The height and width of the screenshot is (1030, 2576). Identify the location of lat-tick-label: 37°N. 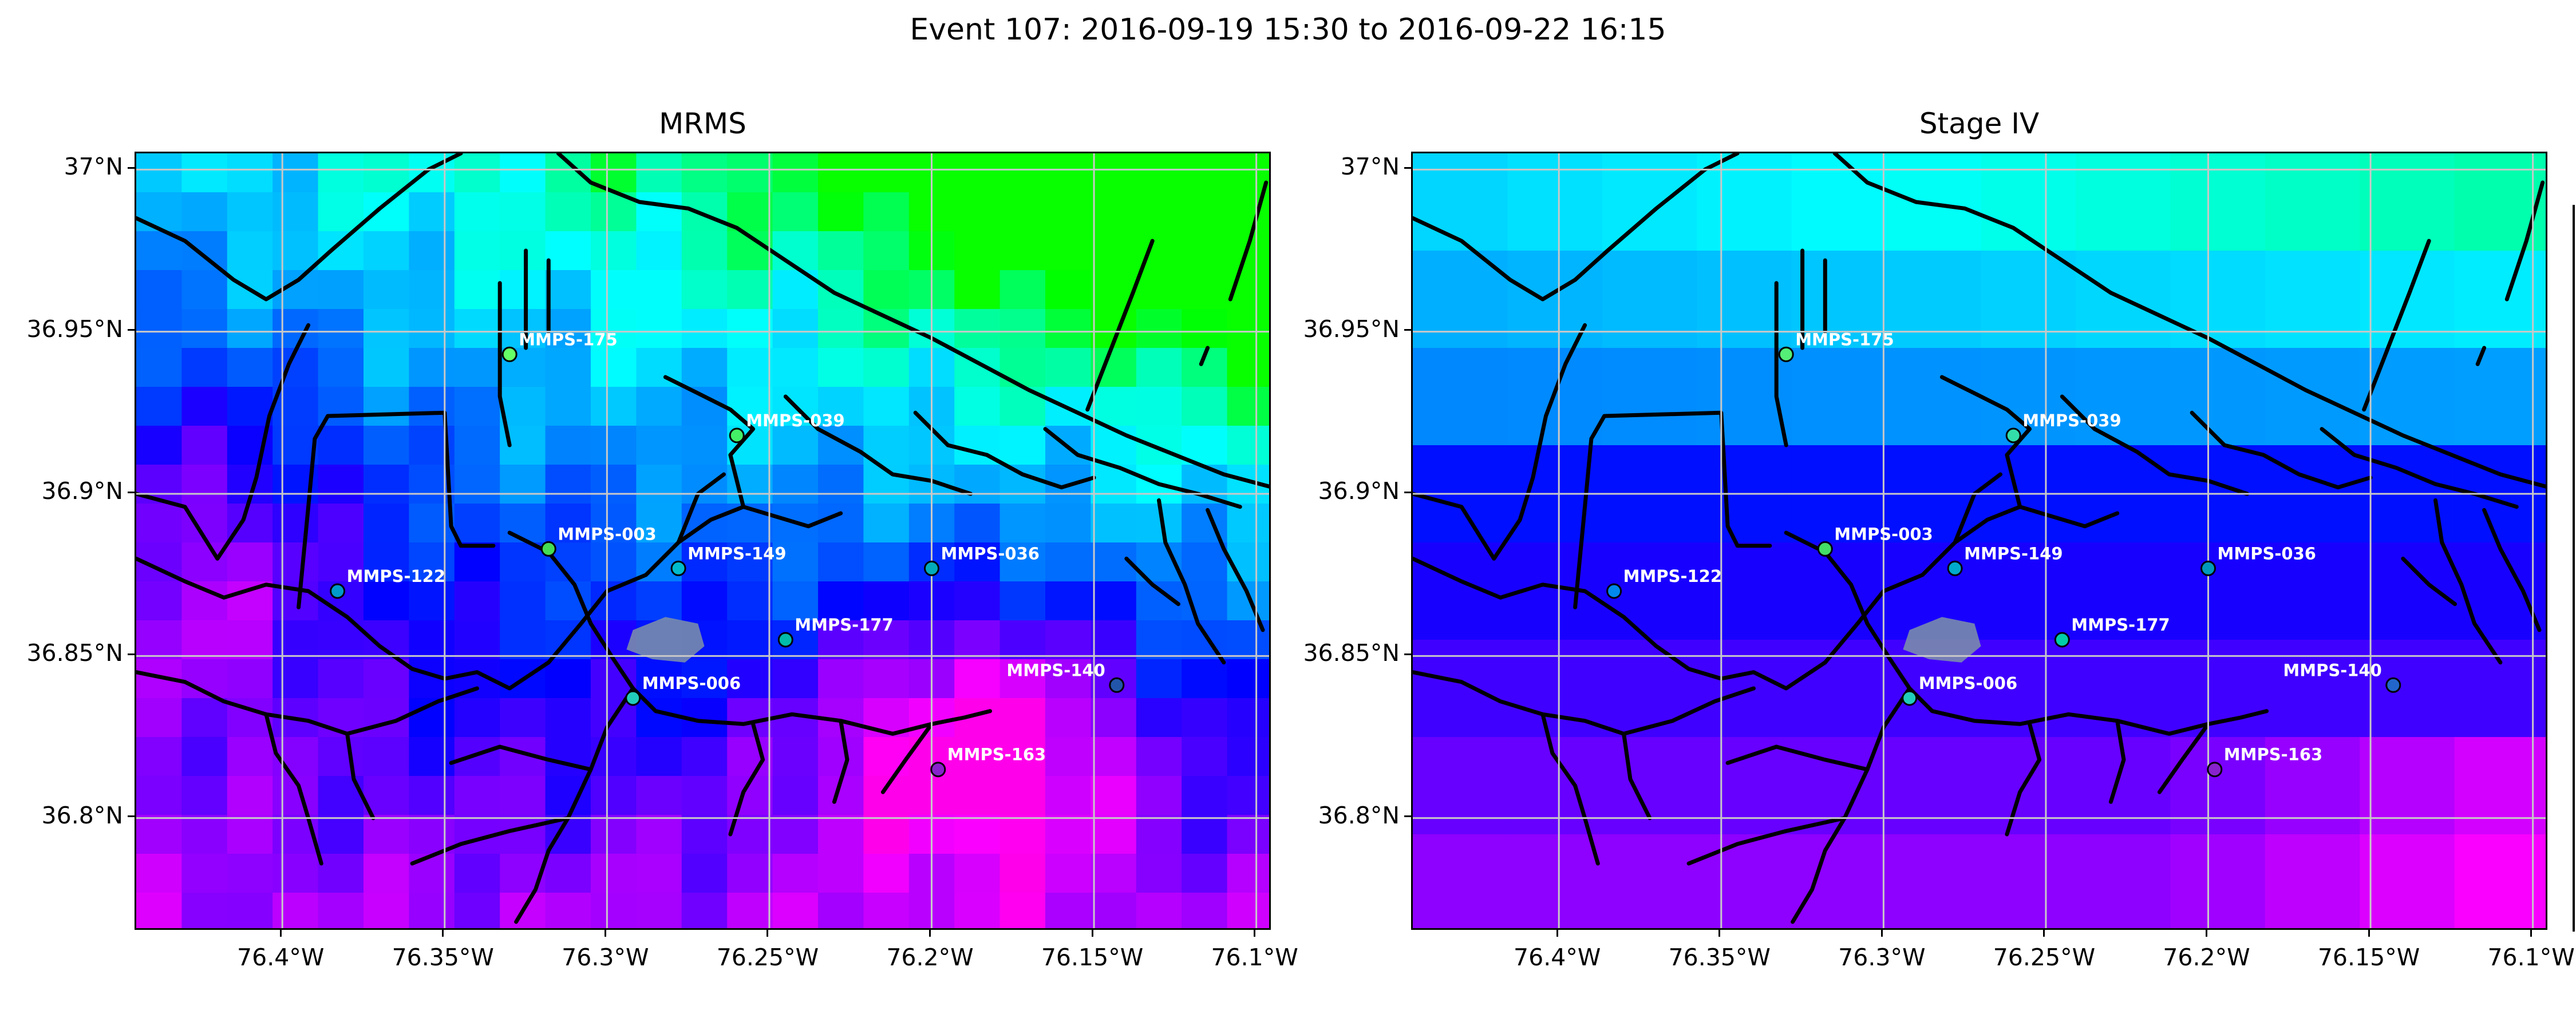
(1370, 167).